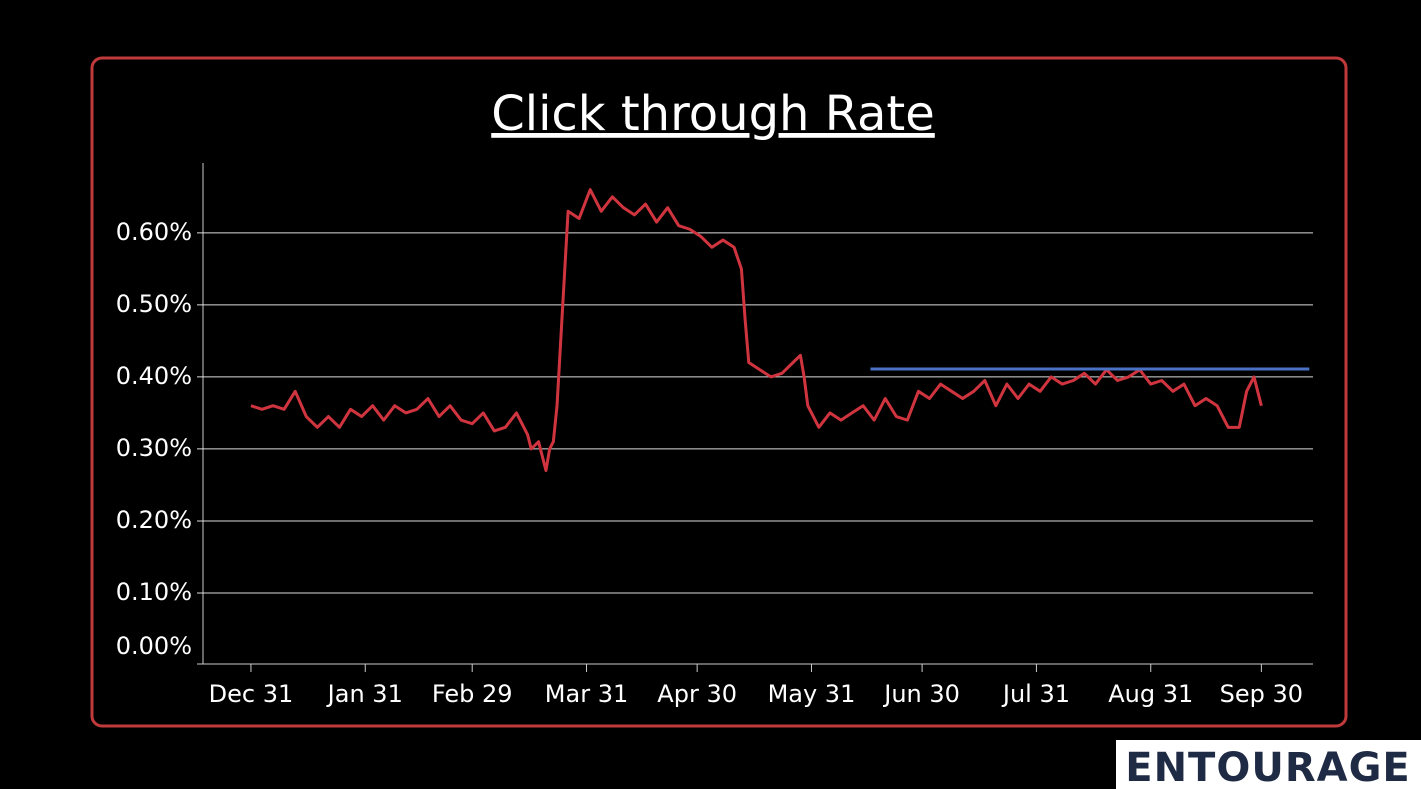  What do you see at coordinates (364, 694) in the screenshot?
I see `x-tick-label: Jan 31` at bounding box center [364, 694].